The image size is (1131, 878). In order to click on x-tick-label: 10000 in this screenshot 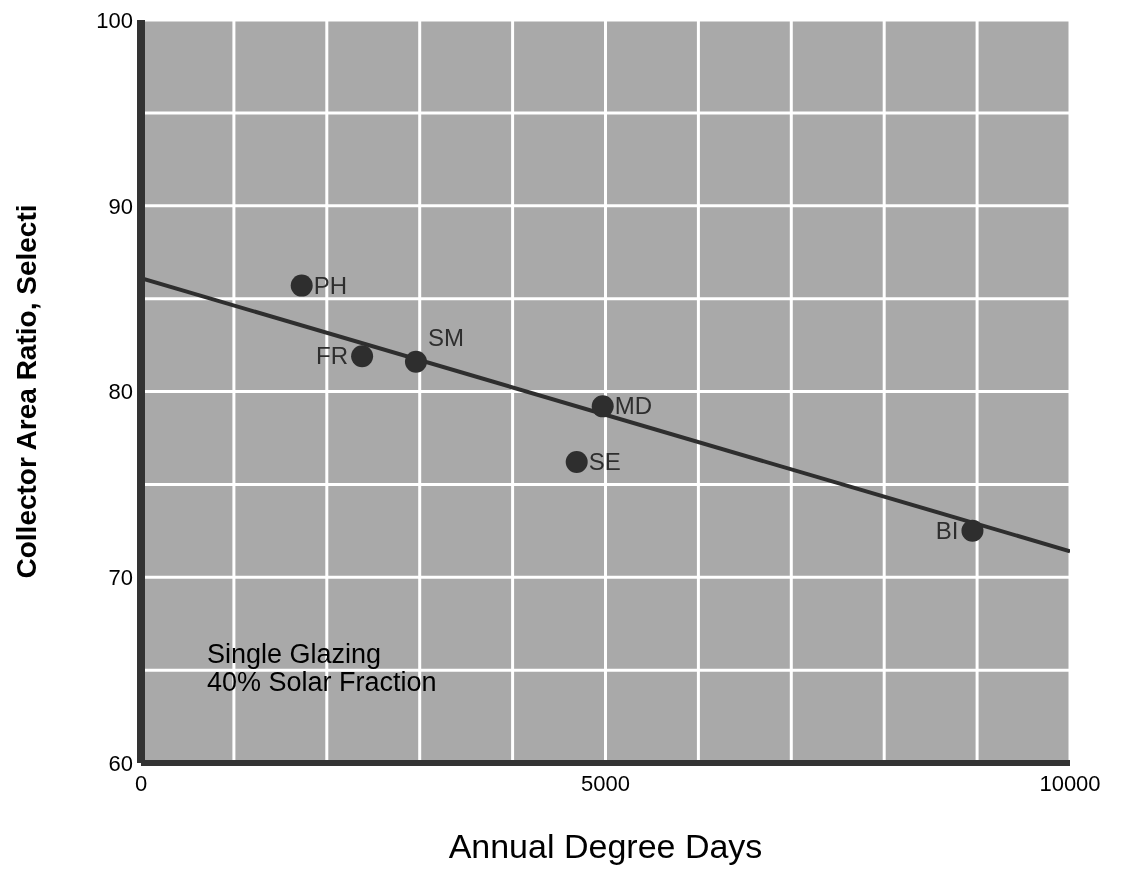, I will do `click(1070, 783)`.